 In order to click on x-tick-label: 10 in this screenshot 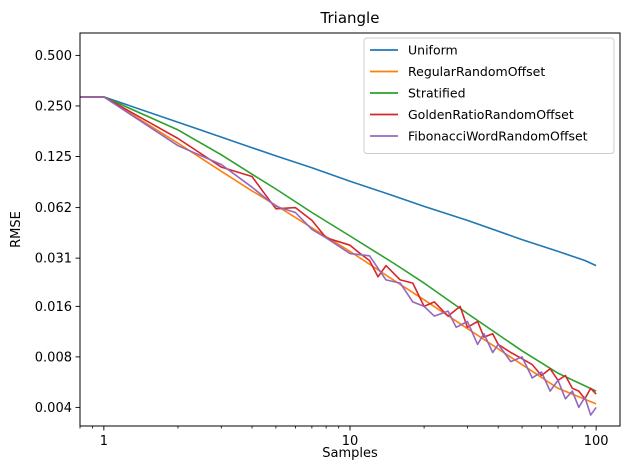, I will do `click(350, 441)`.